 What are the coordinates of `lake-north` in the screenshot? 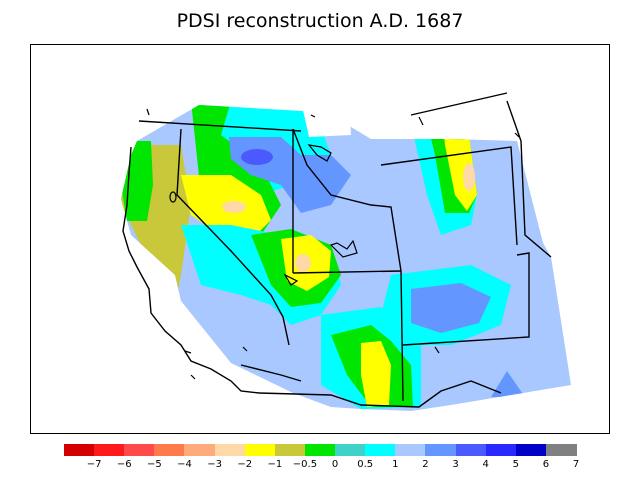 It's located at (319, 153).